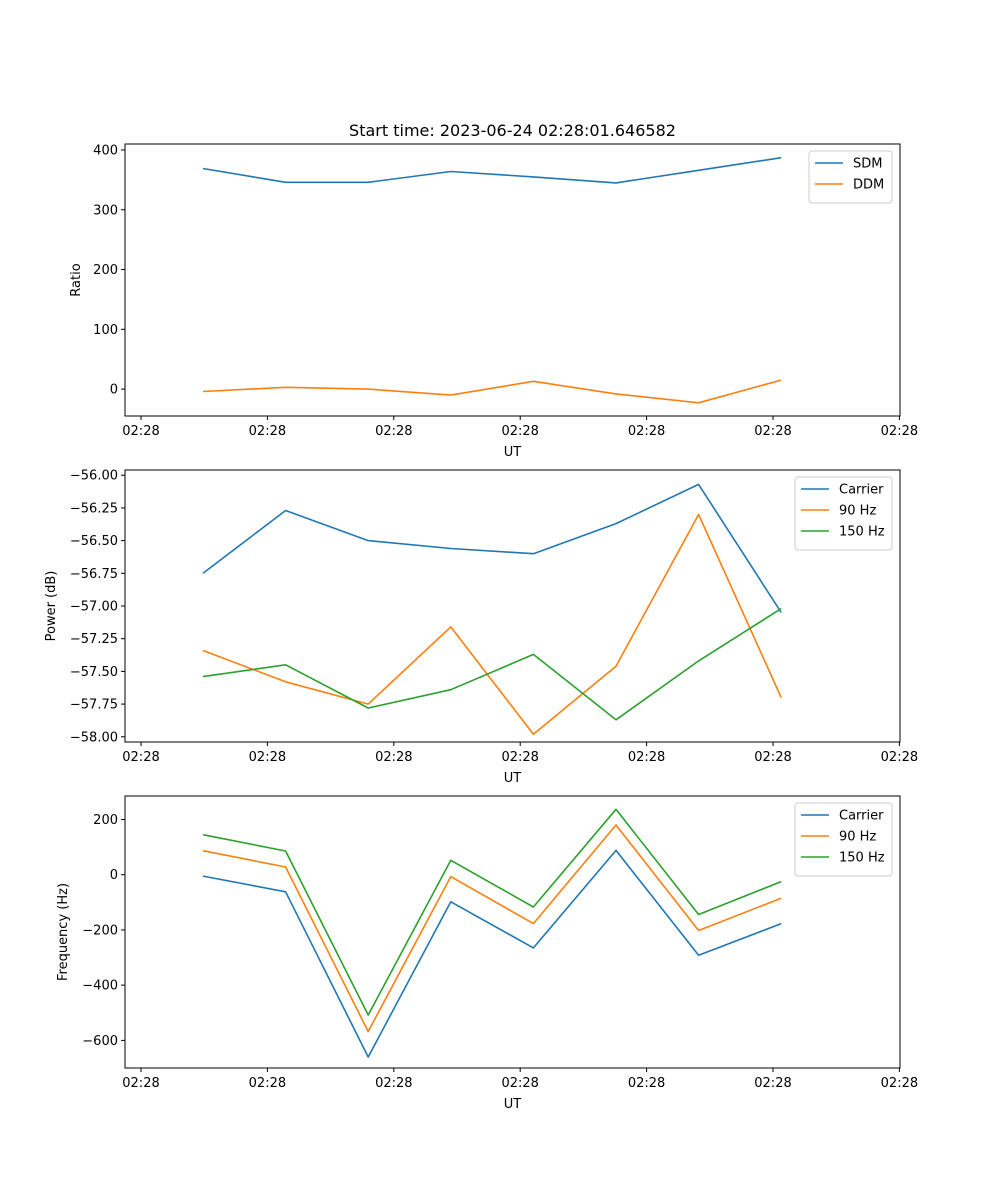 The height and width of the screenshot is (1200, 1000). I want to click on y-tick-label-power: −57.00, so click(94, 607).